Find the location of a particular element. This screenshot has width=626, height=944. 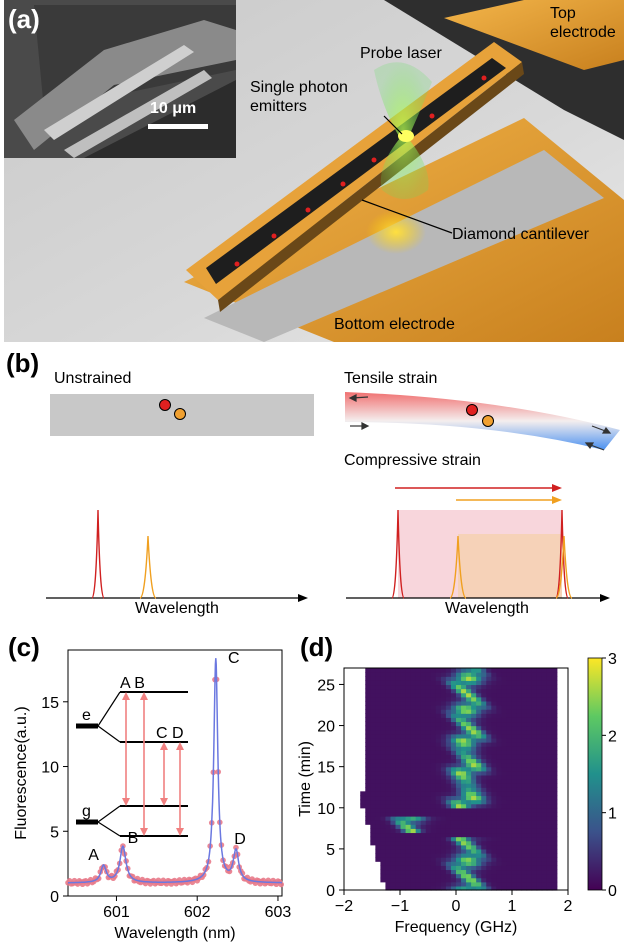

level-split is located at coordinates (109, 709).